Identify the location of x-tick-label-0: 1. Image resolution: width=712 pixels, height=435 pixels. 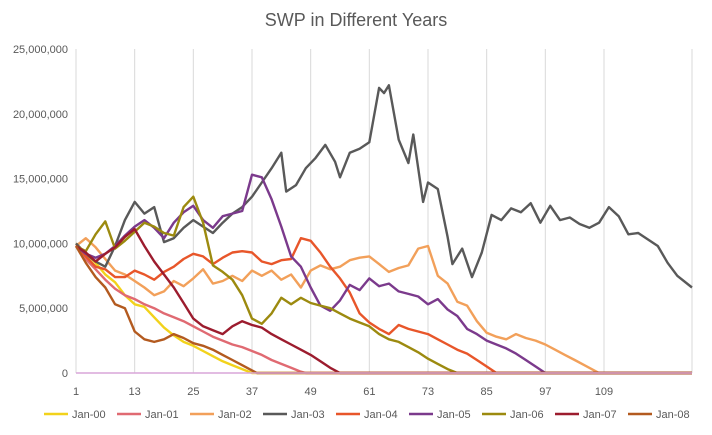
(76, 392).